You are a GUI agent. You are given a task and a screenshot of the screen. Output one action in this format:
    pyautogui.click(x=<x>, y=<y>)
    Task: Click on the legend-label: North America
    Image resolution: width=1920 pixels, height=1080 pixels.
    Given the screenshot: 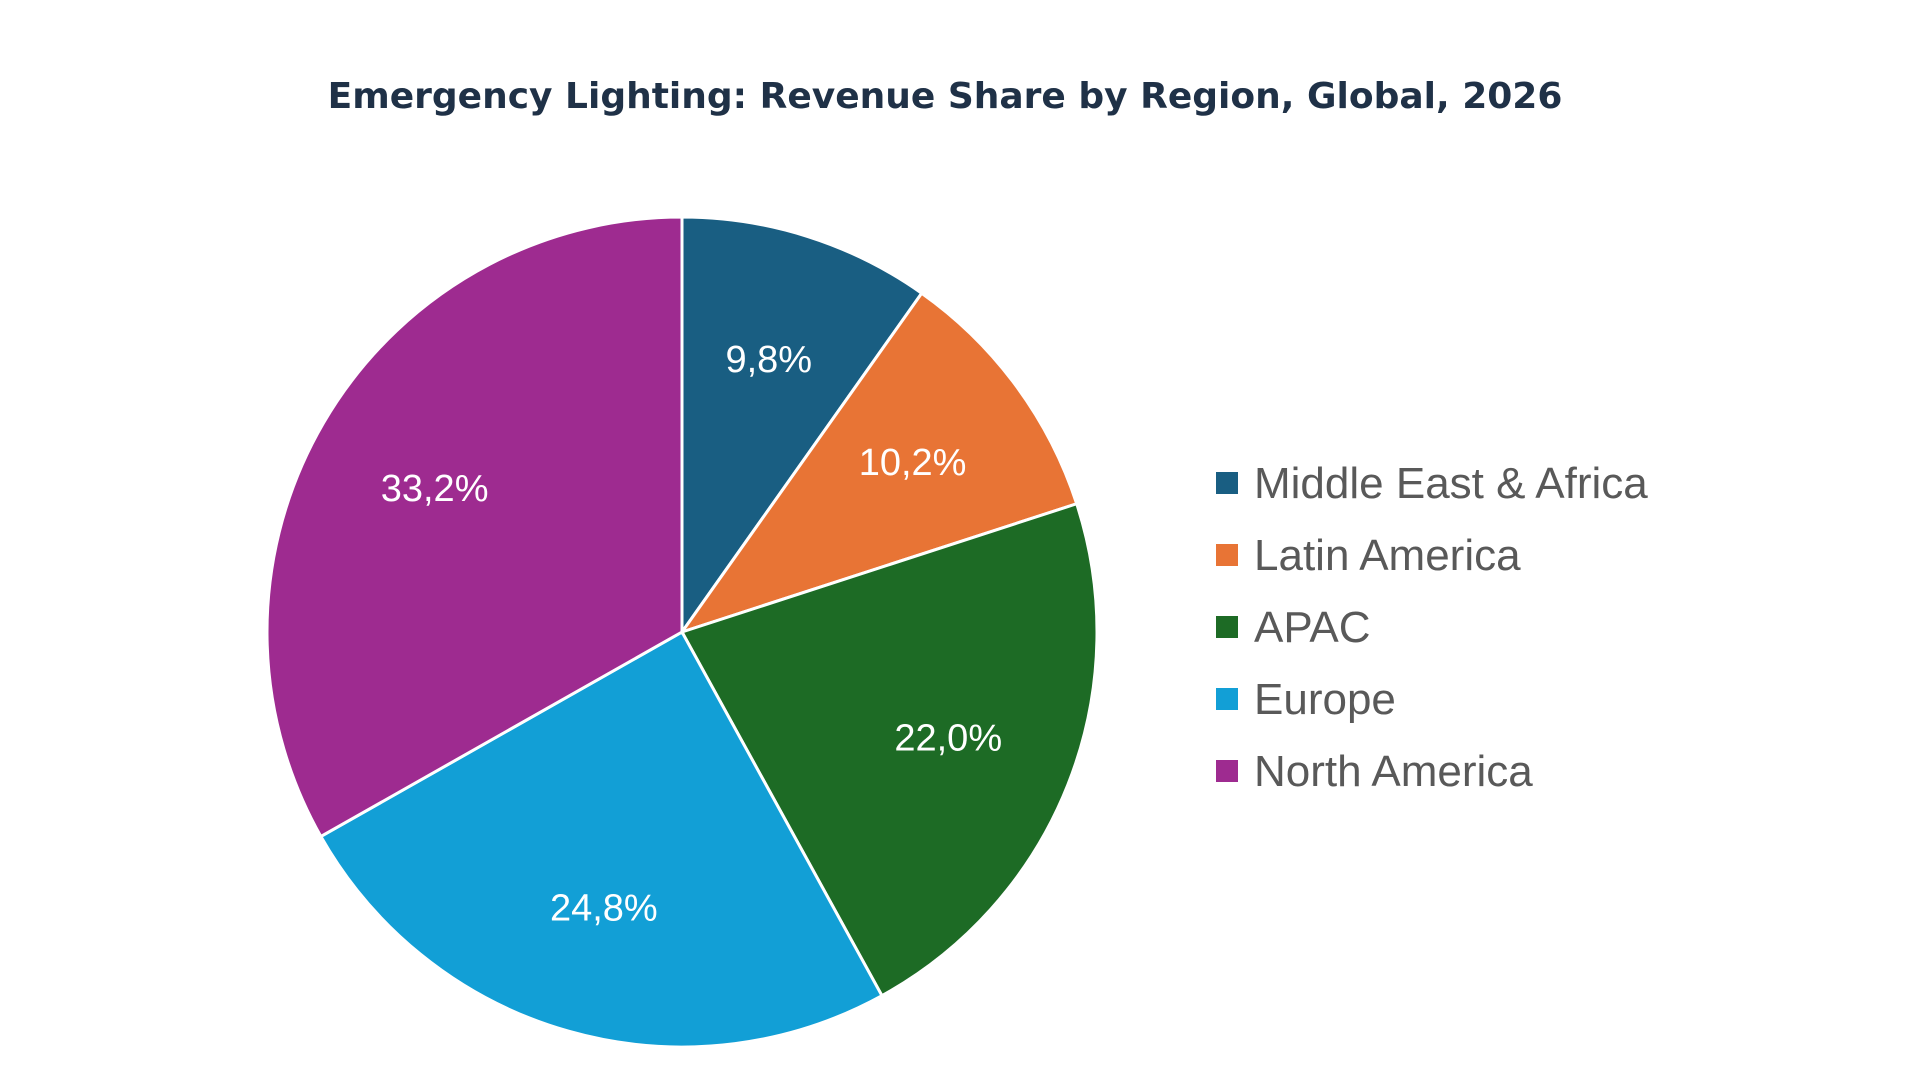 What is the action you would take?
    pyautogui.click(x=1393, y=771)
    